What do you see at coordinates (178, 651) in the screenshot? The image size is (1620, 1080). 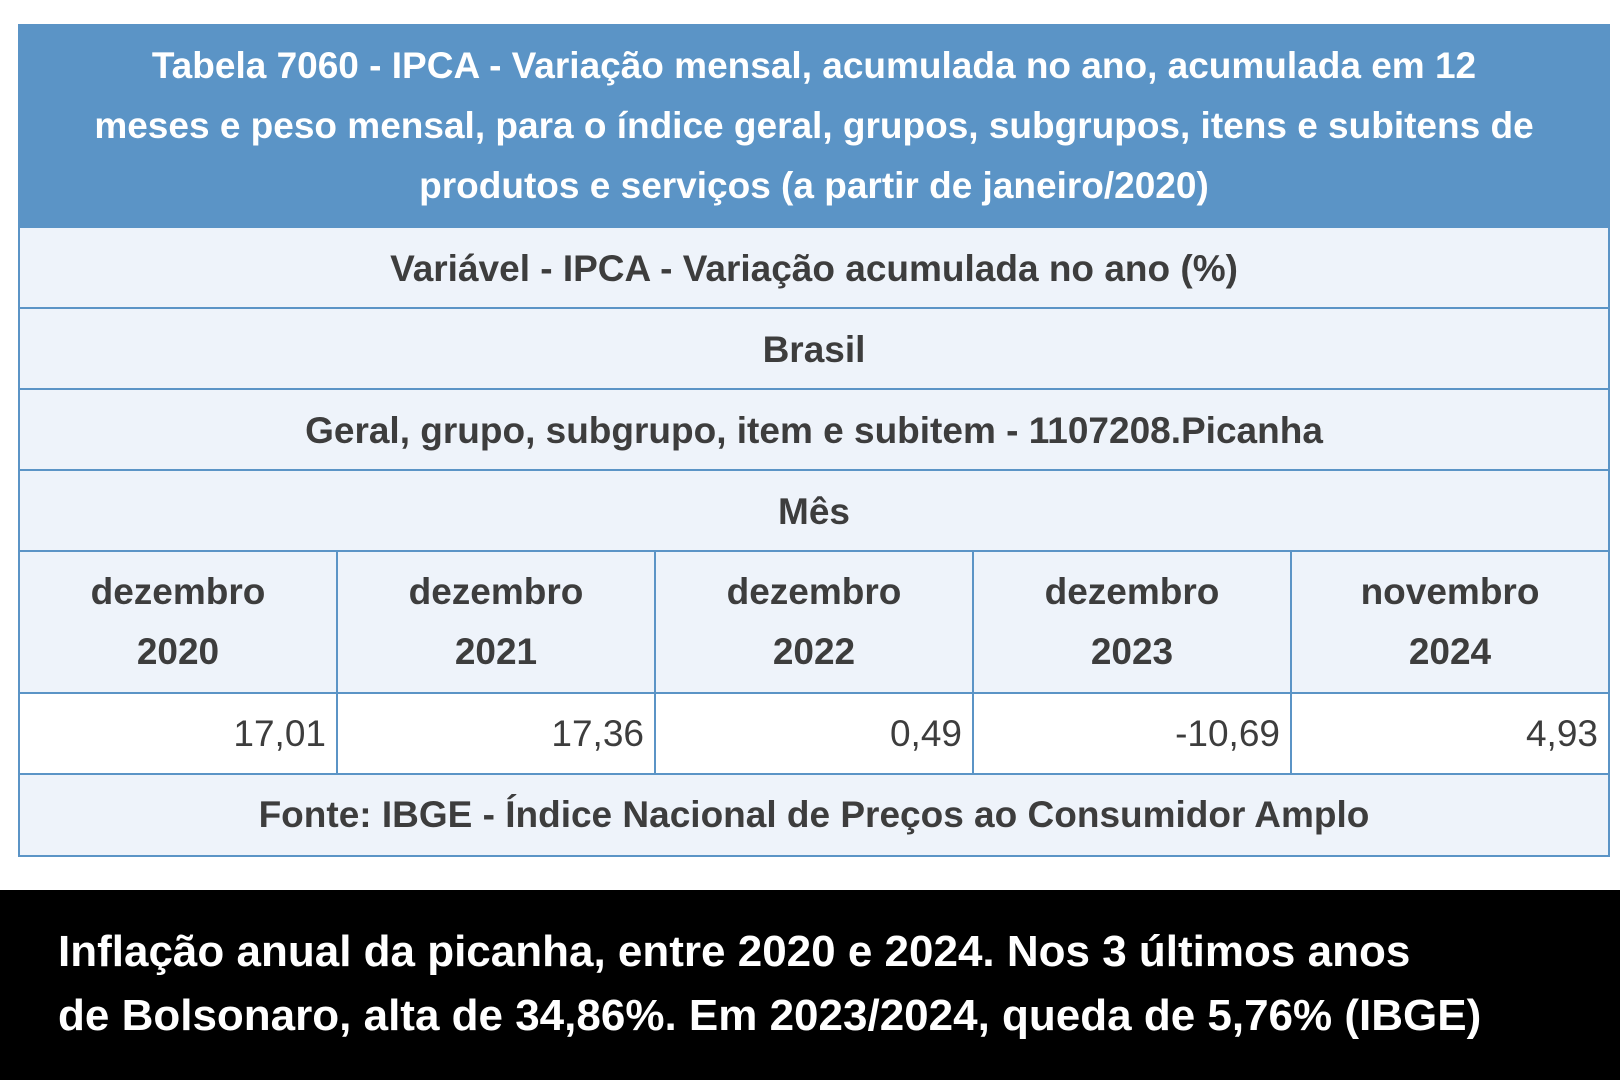 I see `column-year: 2020` at bounding box center [178, 651].